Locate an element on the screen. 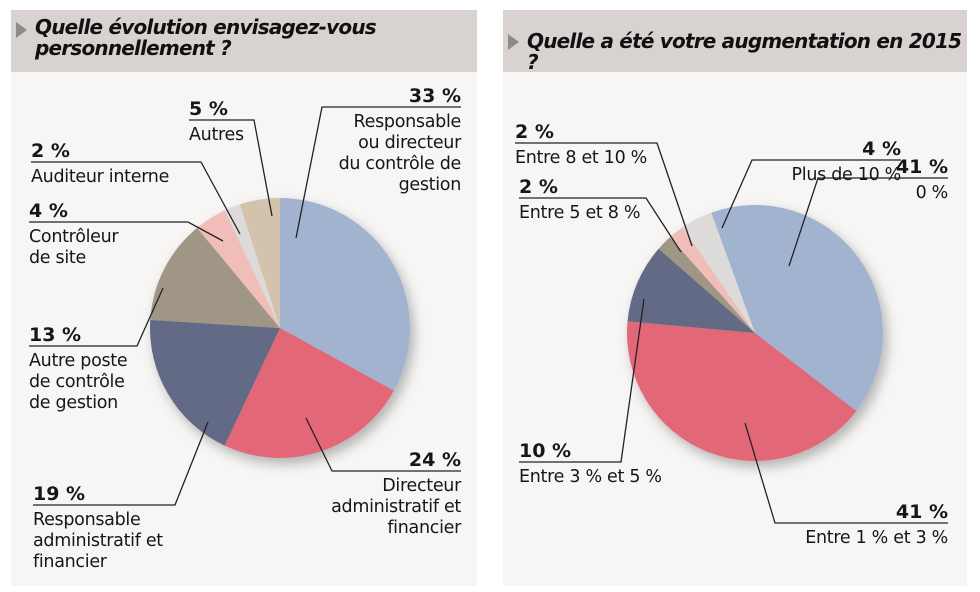  slice-category-label: de contrôle is located at coordinates (77, 382).